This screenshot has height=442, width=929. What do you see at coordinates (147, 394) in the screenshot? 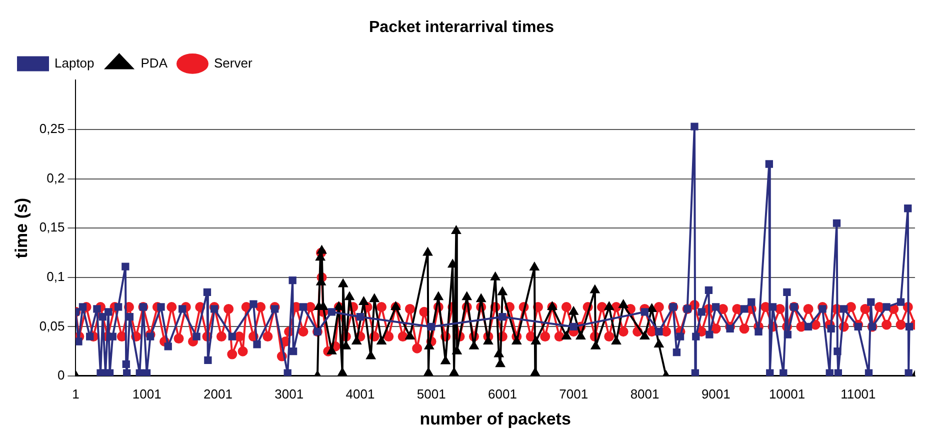
I see `x-tick-label: 1001` at bounding box center [147, 394].